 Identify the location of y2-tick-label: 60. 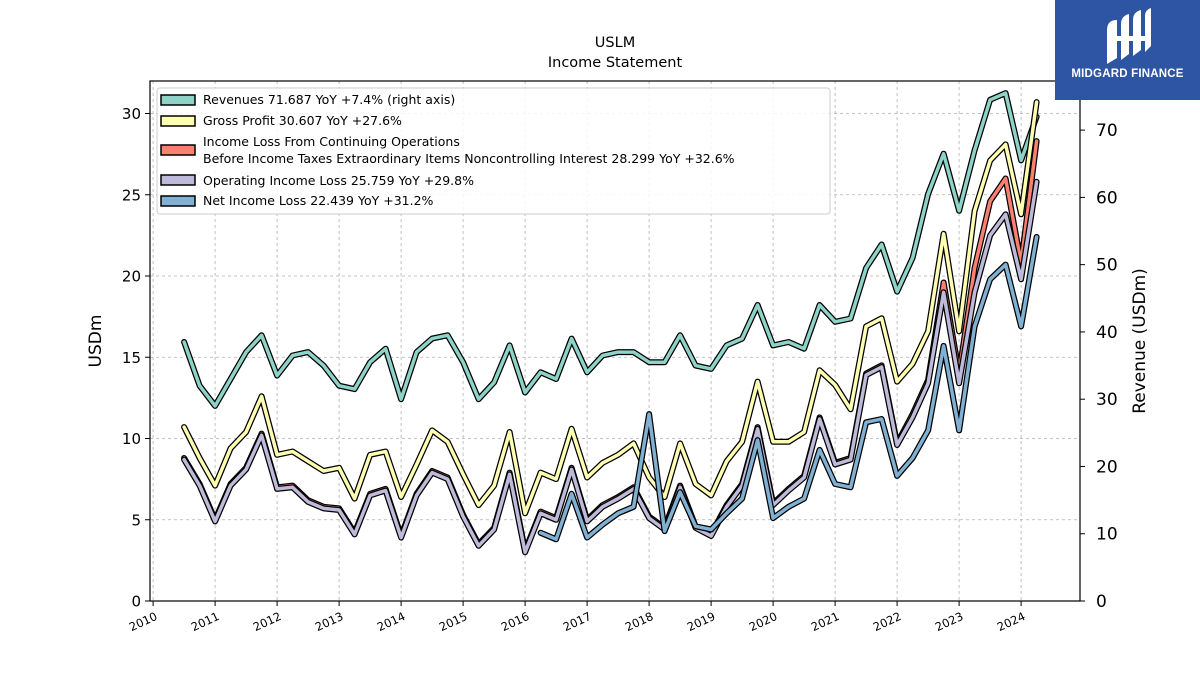
(1107, 198).